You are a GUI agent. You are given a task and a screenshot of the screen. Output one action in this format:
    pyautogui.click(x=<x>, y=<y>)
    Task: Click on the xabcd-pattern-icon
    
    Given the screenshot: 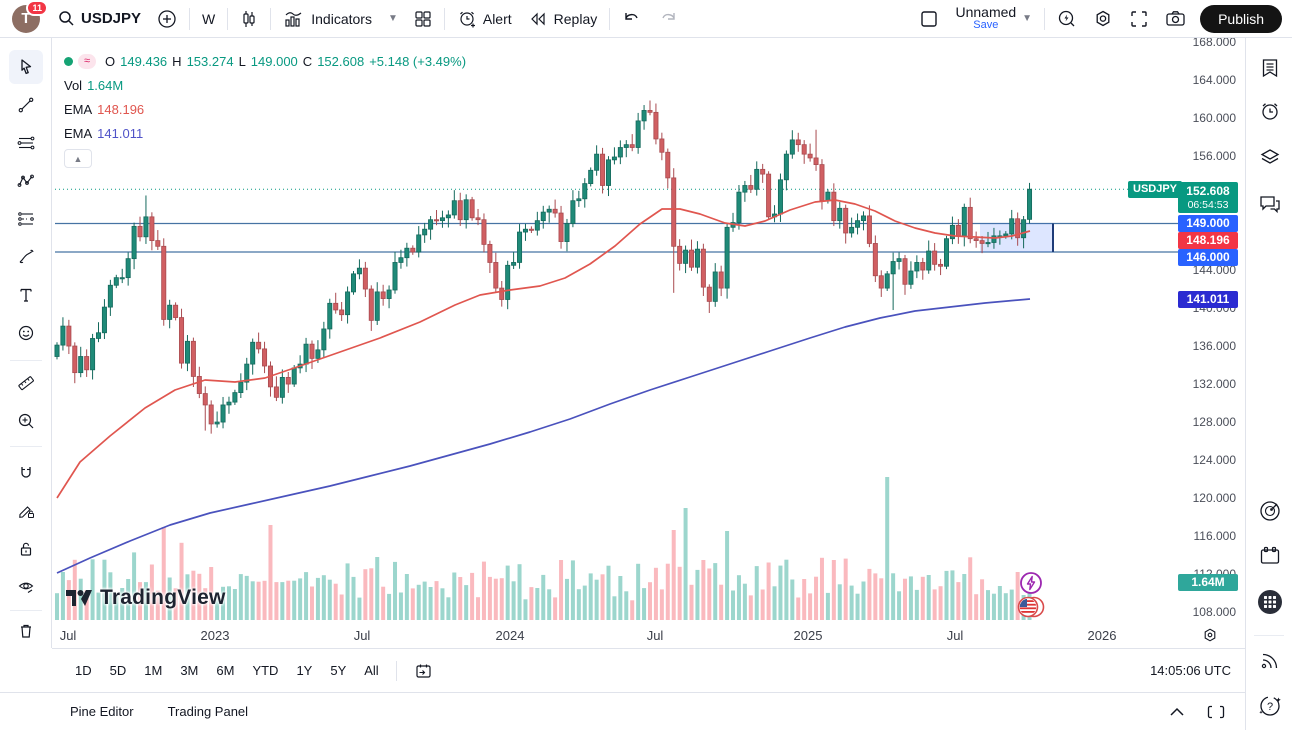 What is the action you would take?
    pyautogui.click(x=25, y=180)
    